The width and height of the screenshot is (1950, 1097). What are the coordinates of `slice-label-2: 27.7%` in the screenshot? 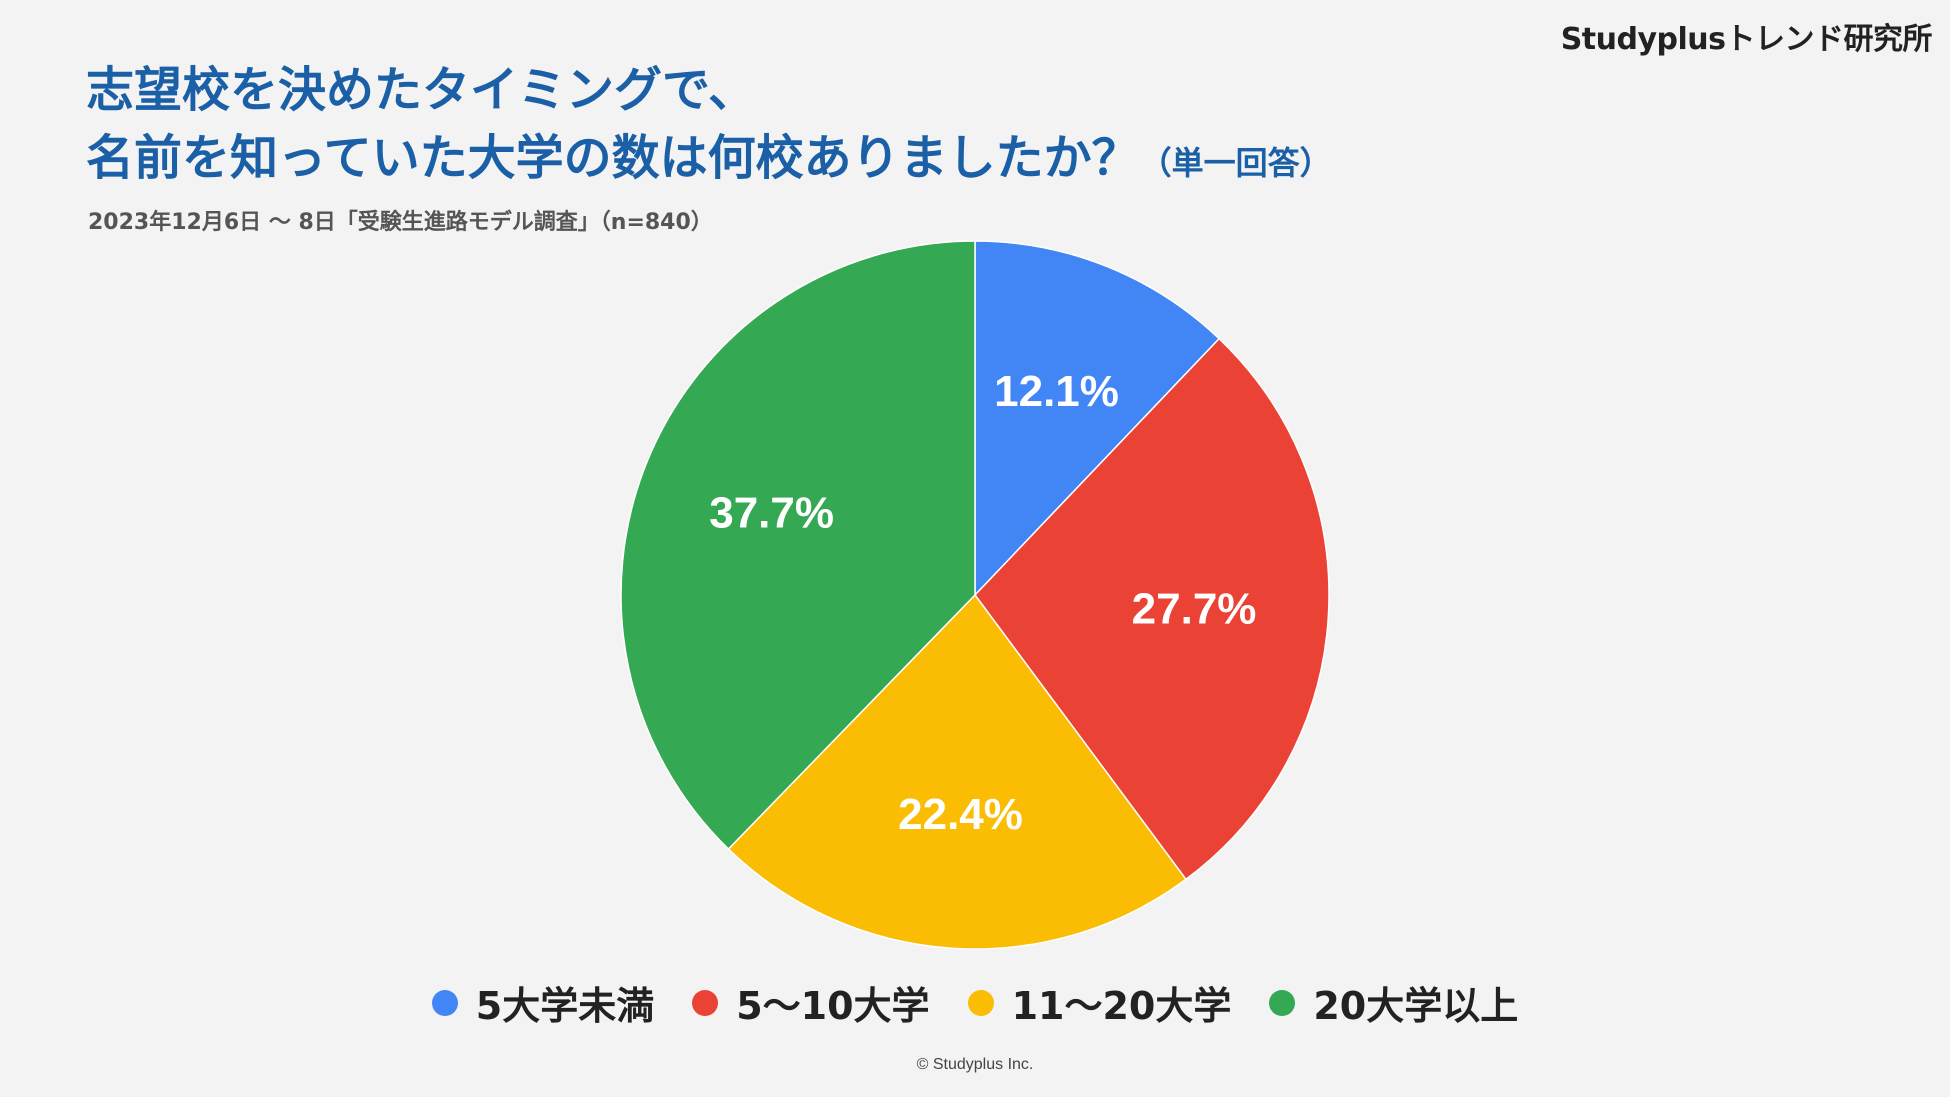 It's located at (1194, 608).